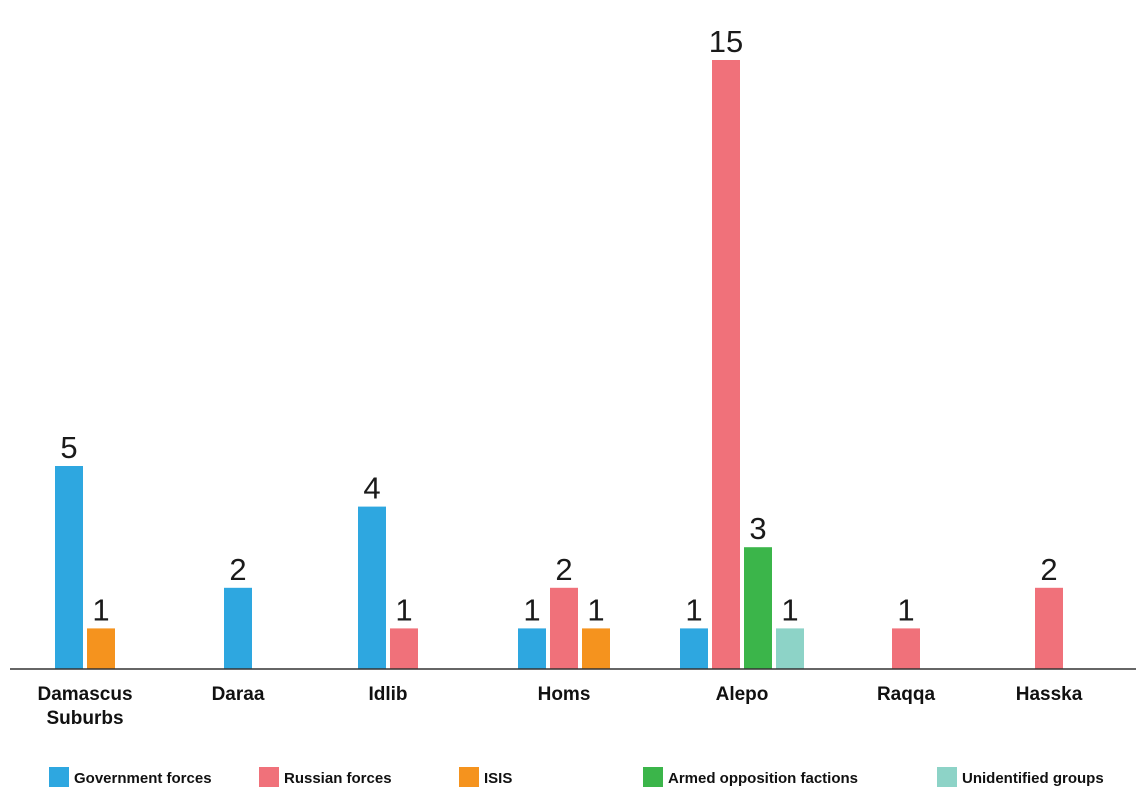  What do you see at coordinates (763, 778) in the screenshot?
I see `legend-label-armed-opposition-factions: Armed opposition factions` at bounding box center [763, 778].